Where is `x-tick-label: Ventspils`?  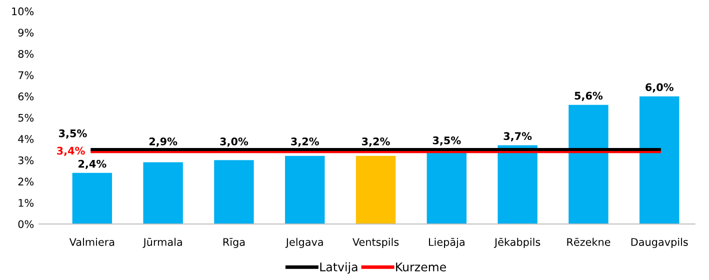 x-tick-label: Ventspils is located at coordinates (375, 243).